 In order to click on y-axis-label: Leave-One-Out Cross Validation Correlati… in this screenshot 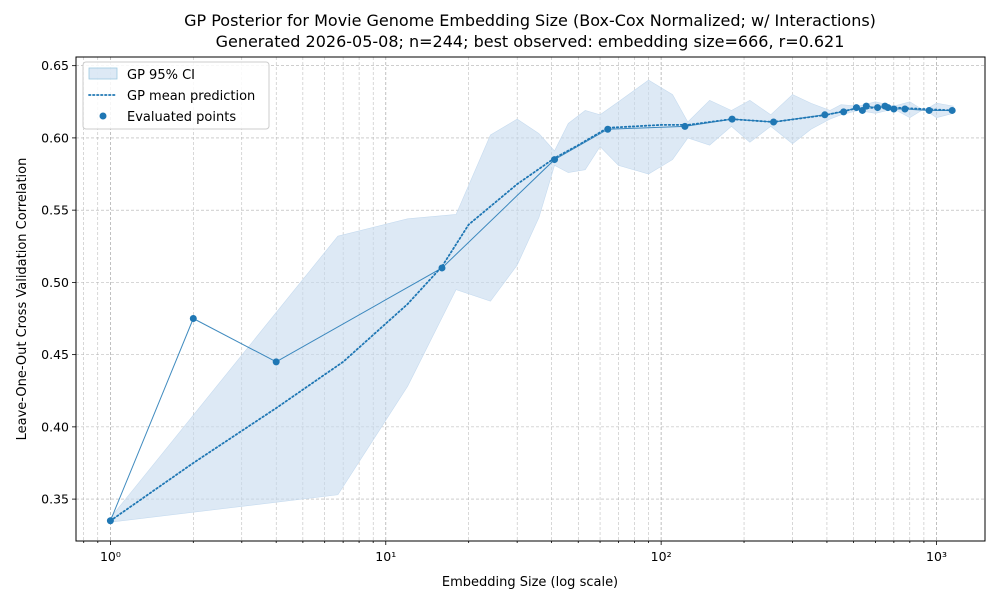, I will do `click(22, 299)`.